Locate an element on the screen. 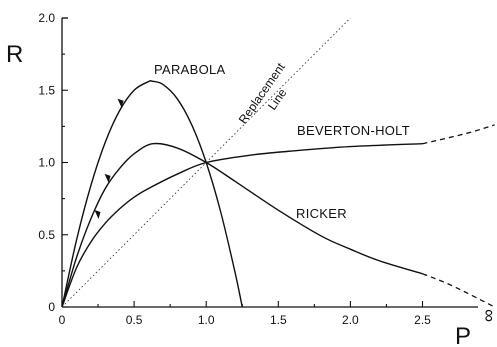  replacement-line-label: Replacement Line is located at coordinates (263, 93).